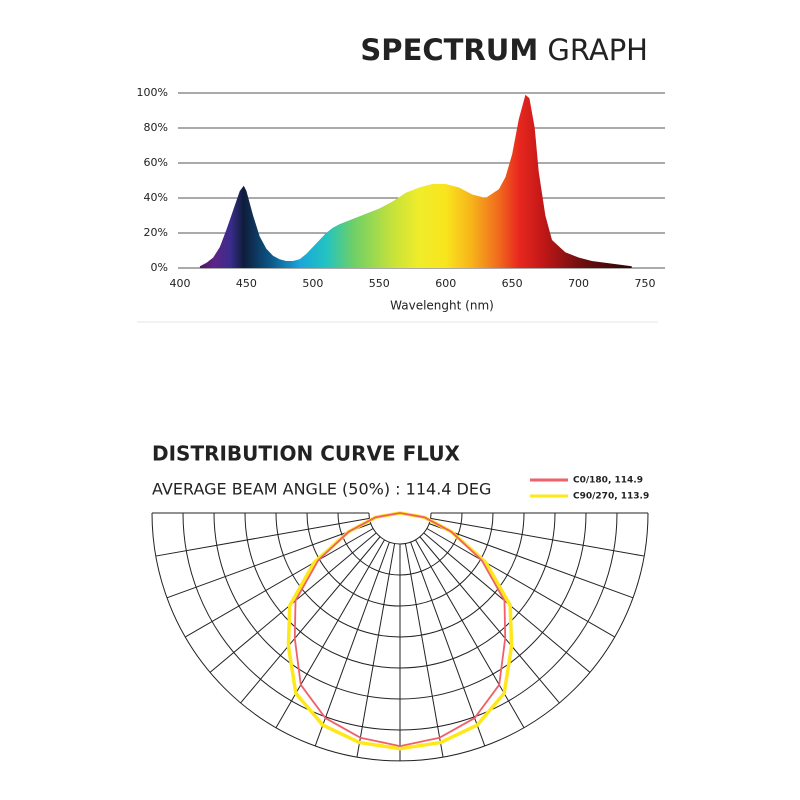  What do you see at coordinates (608, 481) in the screenshot?
I see `legend-label: C0/180, 114.9` at bounding box center [608, 481].